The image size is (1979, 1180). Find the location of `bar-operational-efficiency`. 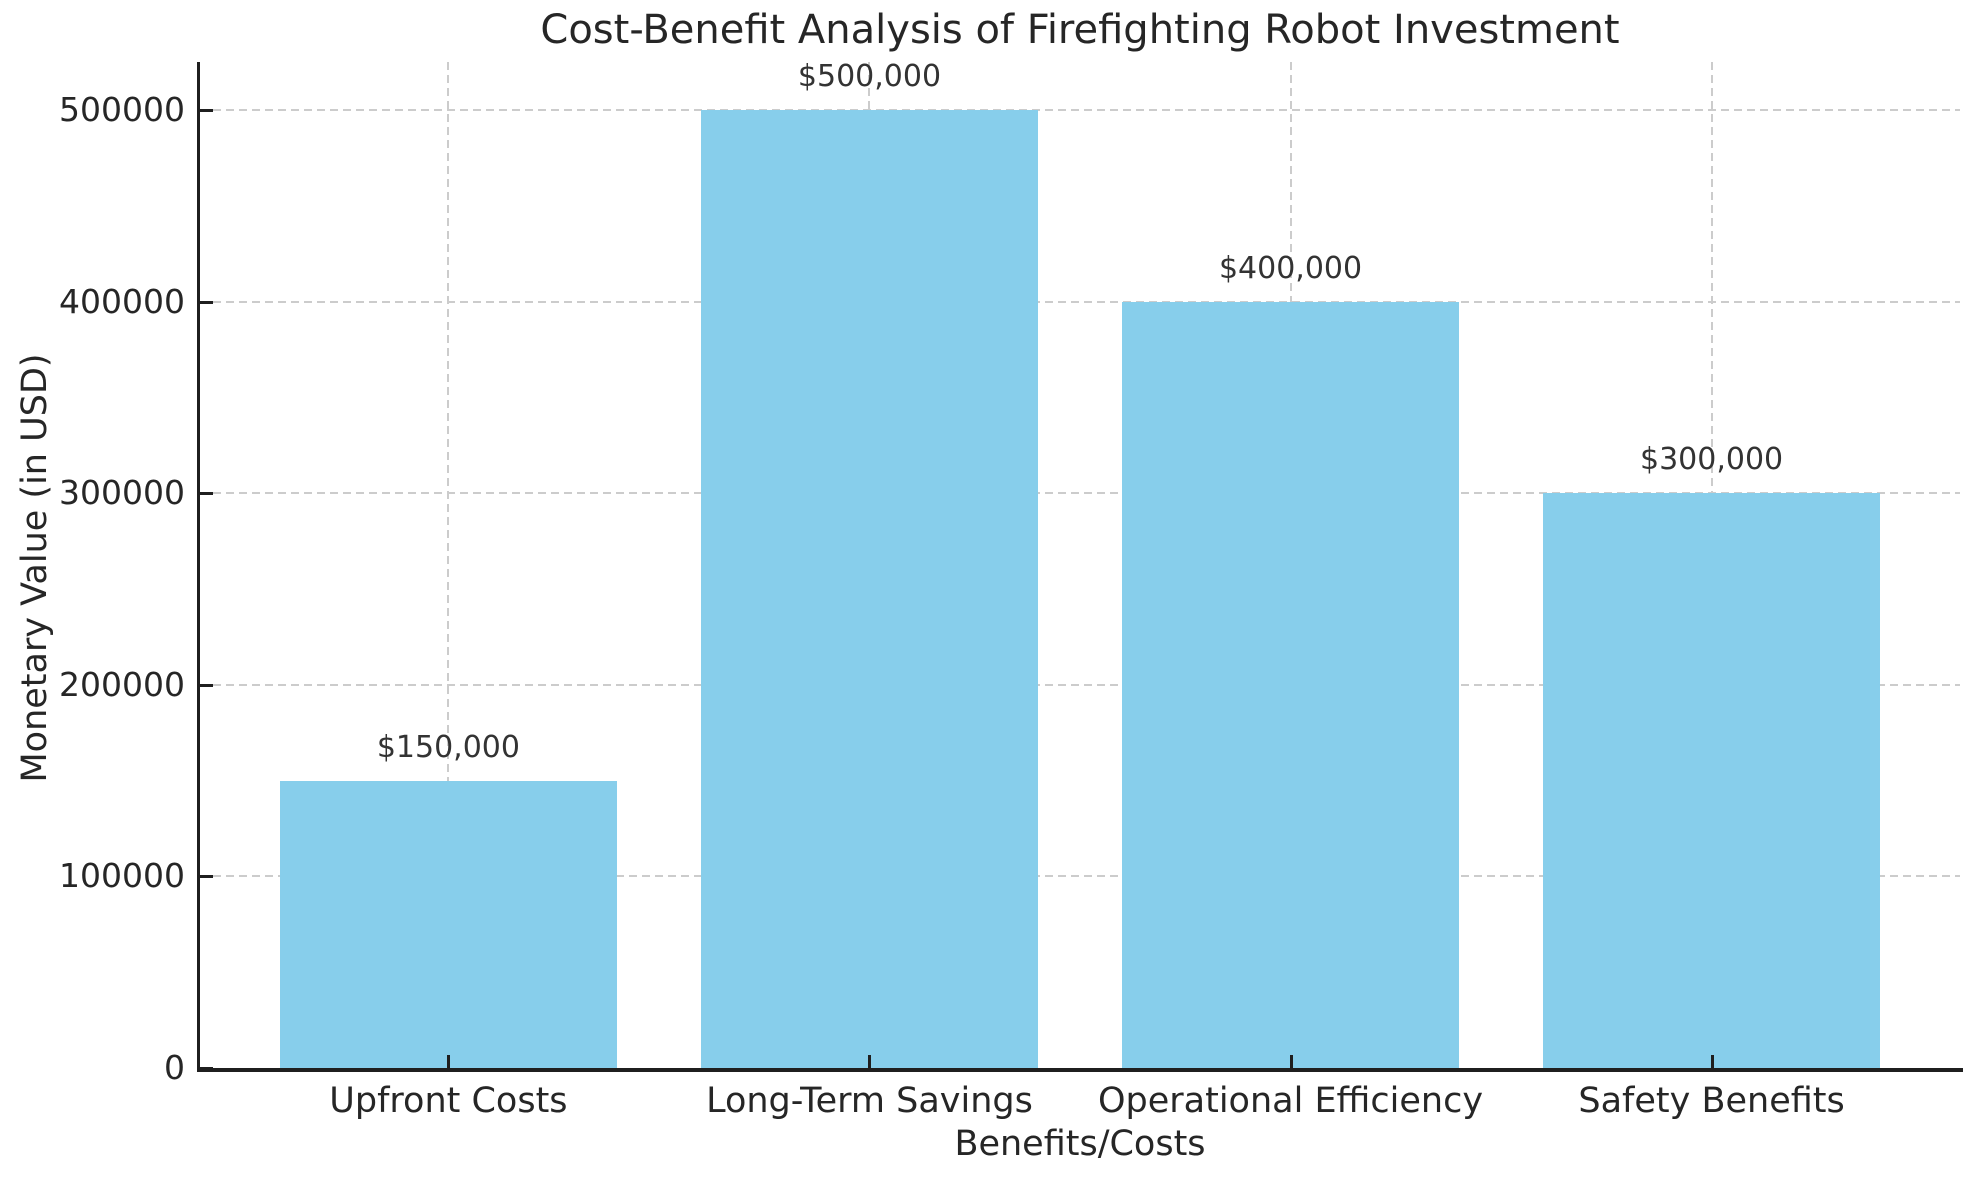

bar-operational-efficiency is located at coordinates (1290, 684).